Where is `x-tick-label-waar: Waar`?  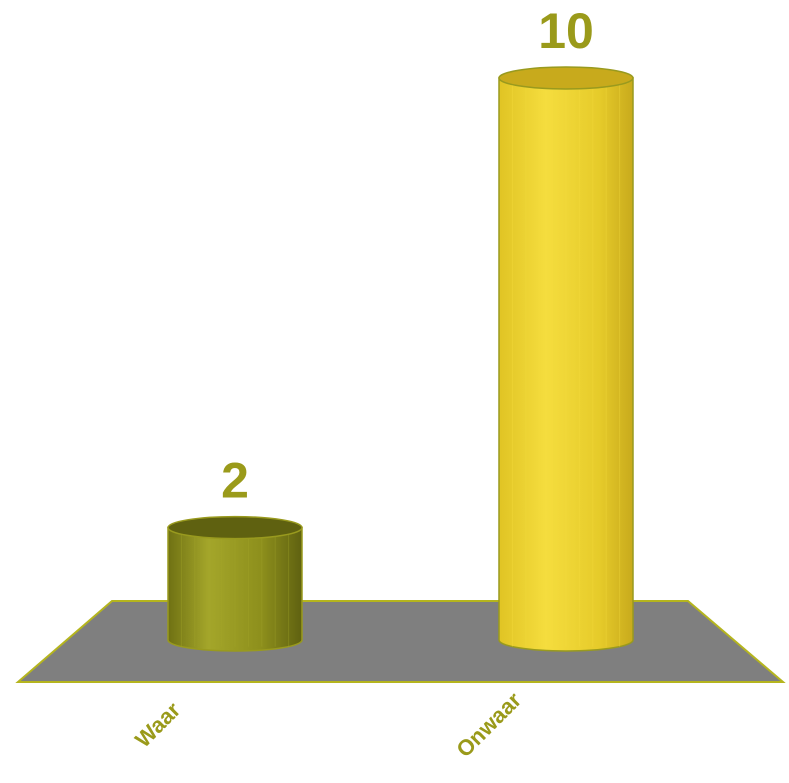 x-tick-label-waar: Waar is located at coordinates (157, 724).